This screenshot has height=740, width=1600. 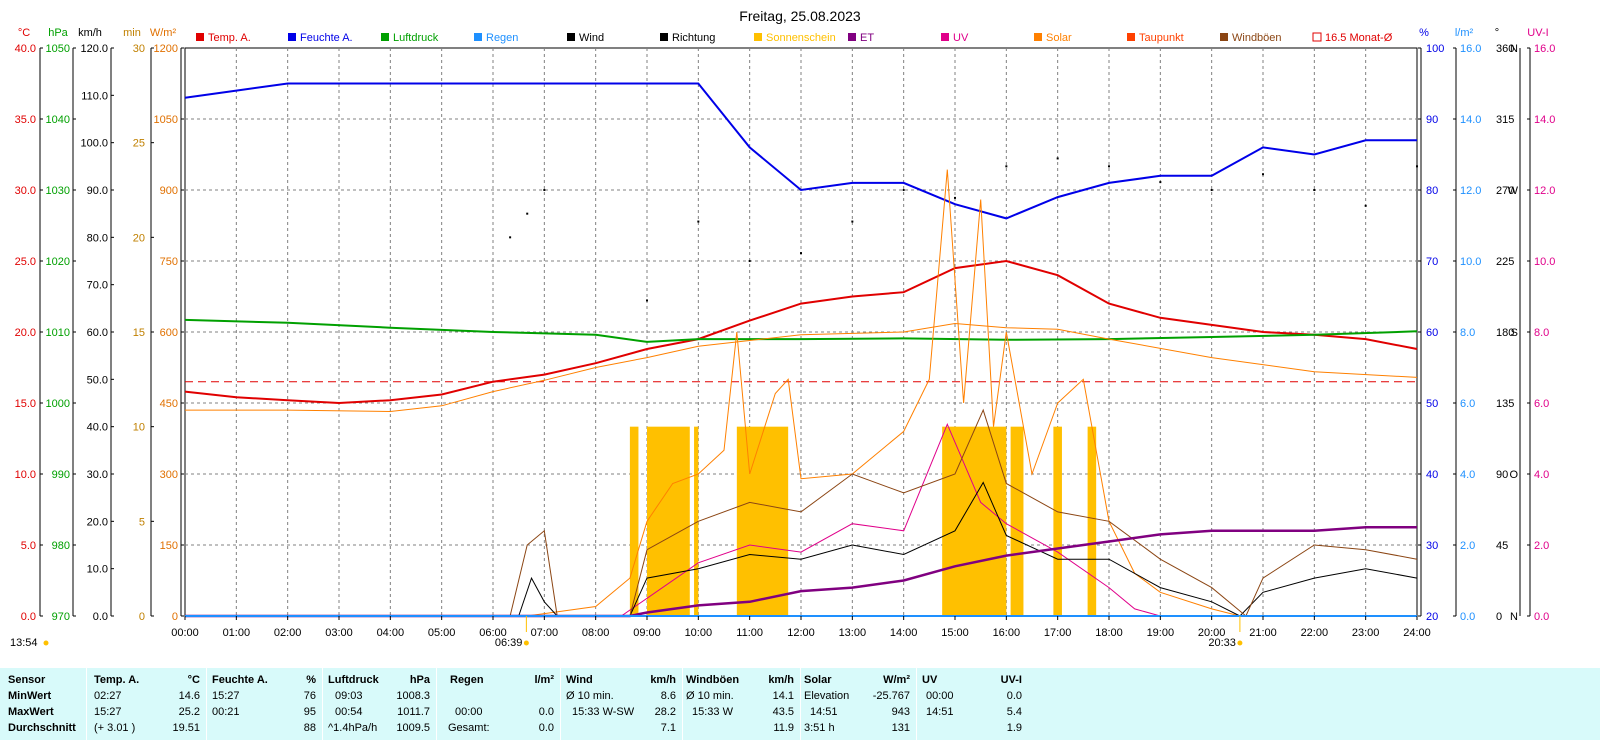 I want to click on axis-tick-label-uv: 6.0, so click(x=1541, y=404).